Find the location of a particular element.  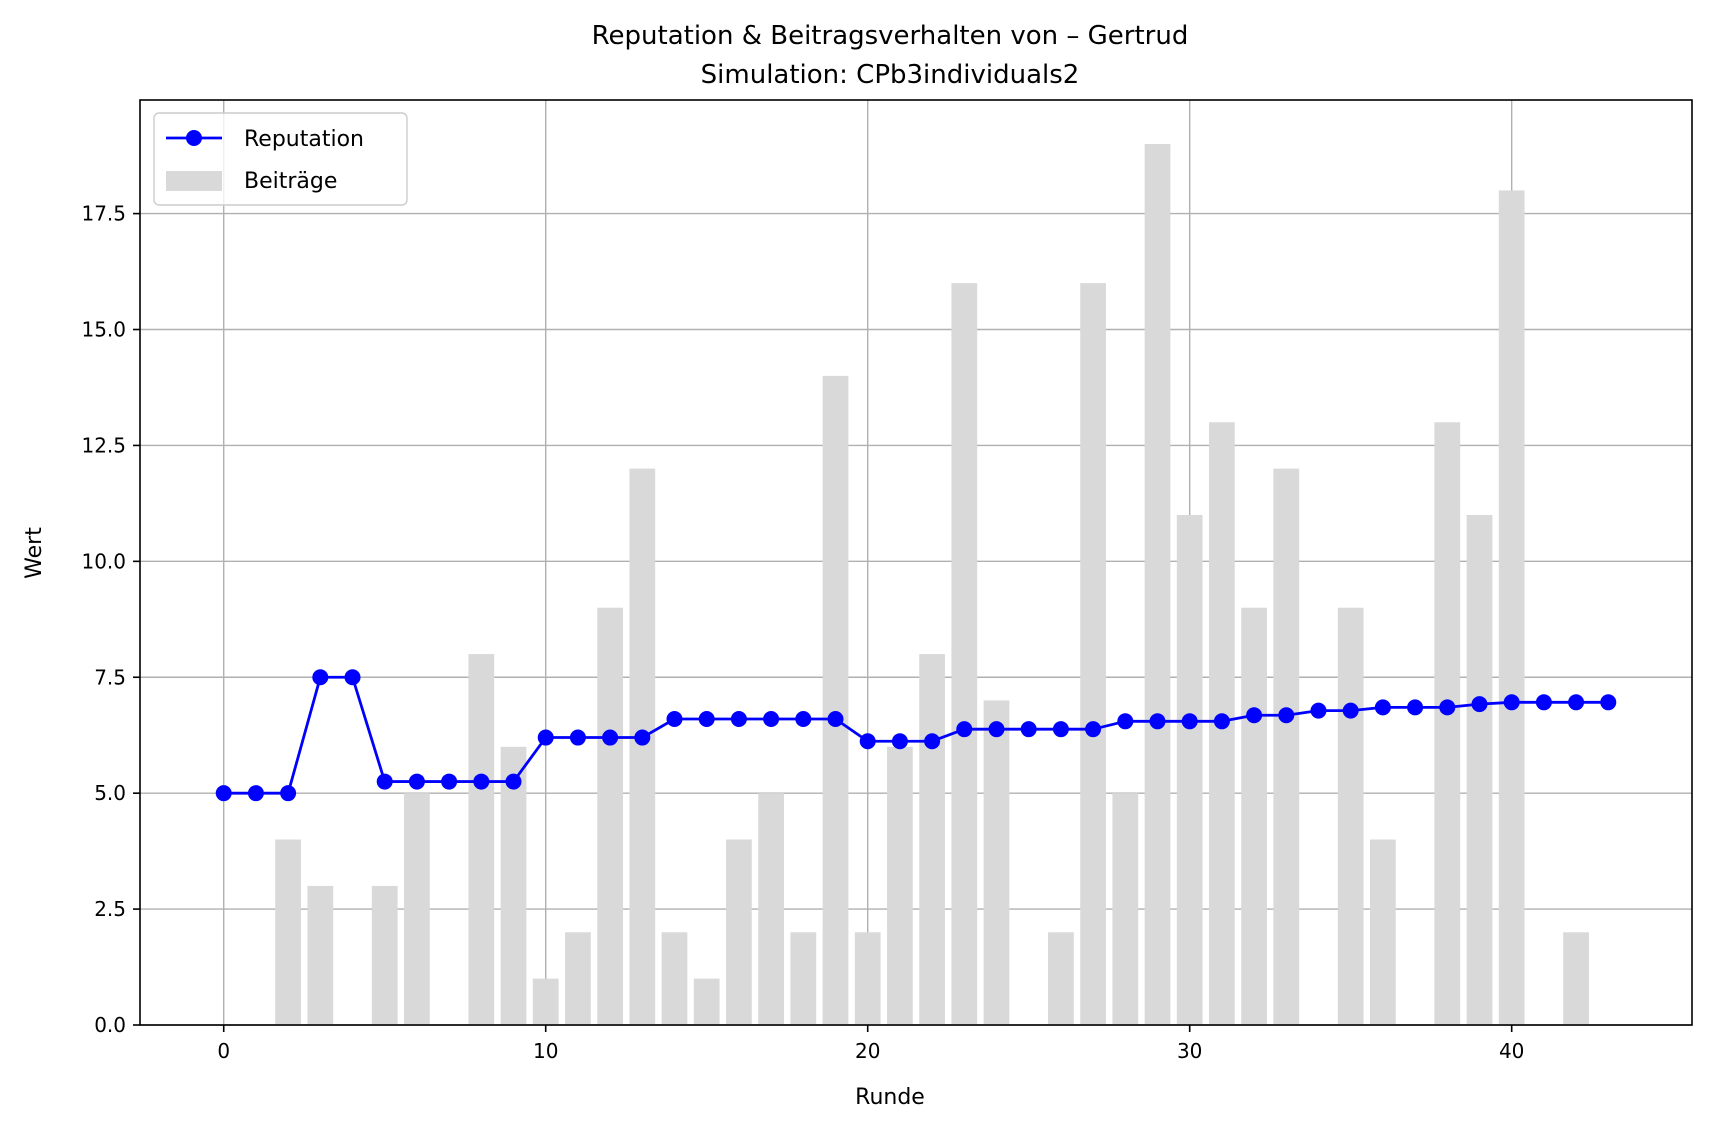

legend-marker-swatch is located at coordinates (194, 138).